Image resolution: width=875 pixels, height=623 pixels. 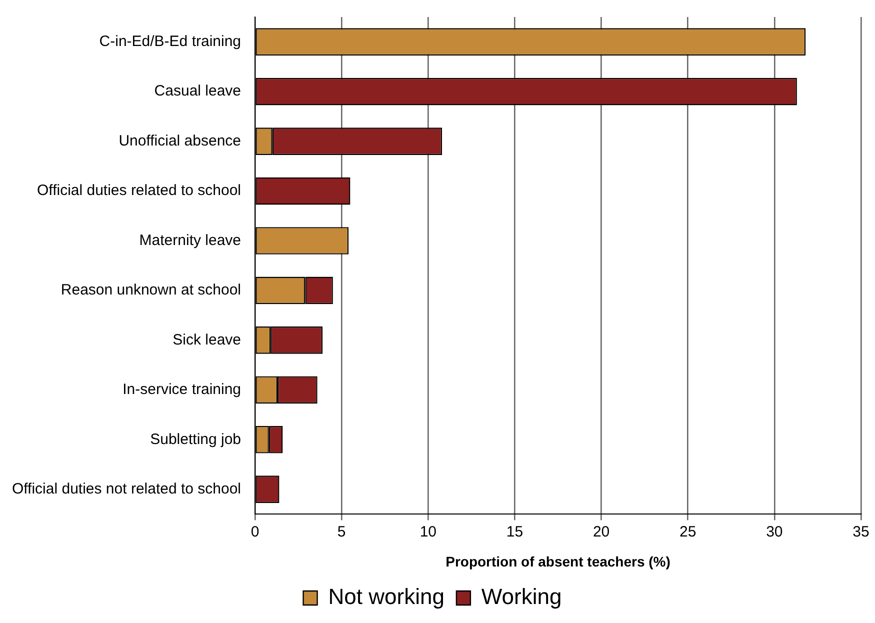 I want to click on y-tick-label: Reason unknown at school, so click(x=151, y=290).